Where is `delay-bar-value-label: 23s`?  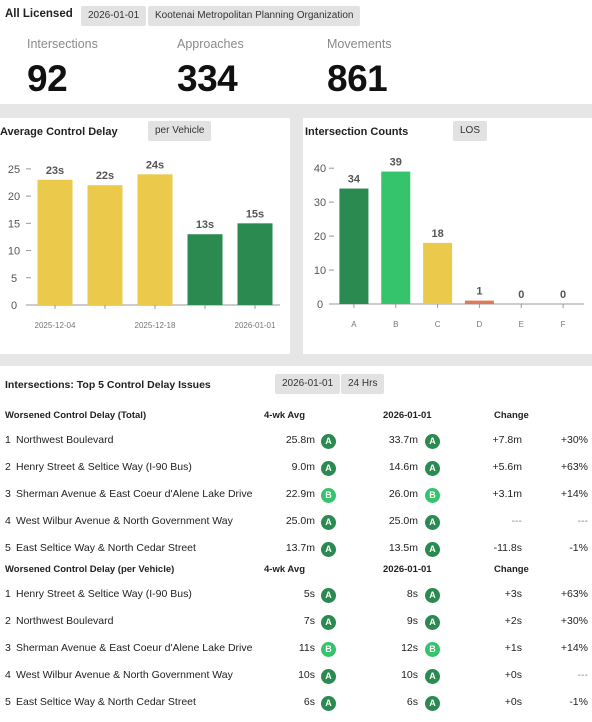 delay-bar-value-label: 23s is located at coordinates (55, 171).